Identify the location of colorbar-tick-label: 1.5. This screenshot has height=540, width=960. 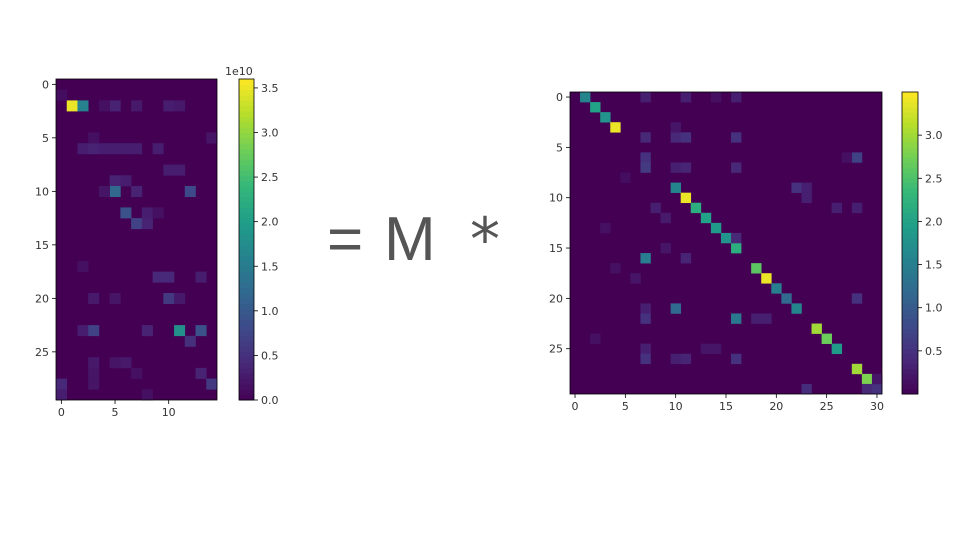
(934, 265).